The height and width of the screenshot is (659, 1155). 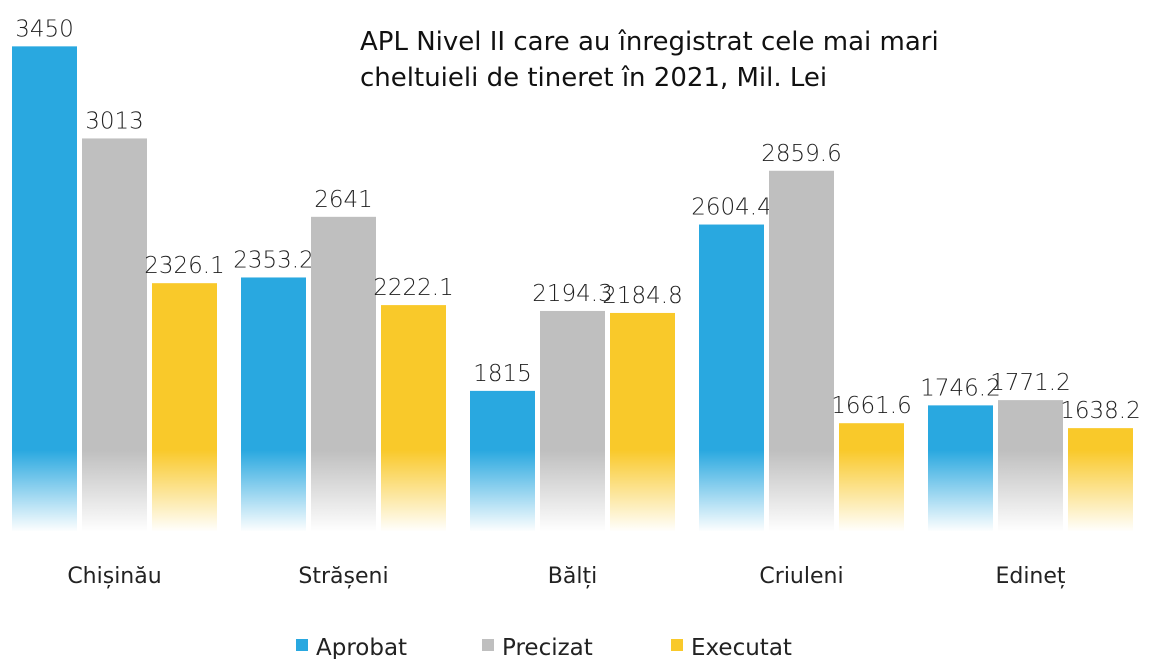 What do you see at coordinates (114, 576) in the screenshot?
I see `x-tick-label: Chișinău` at bounding box center [114, 576].